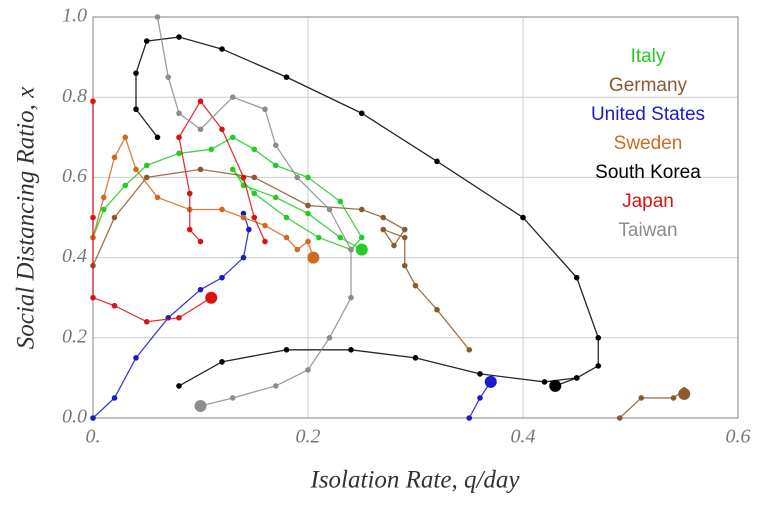 The width and height of the screenshot is (771, 506). What do you see at coordinates (648, 56) in the screenshot?
I see `legend-entry: Italy` at bounding box center [648, 56].